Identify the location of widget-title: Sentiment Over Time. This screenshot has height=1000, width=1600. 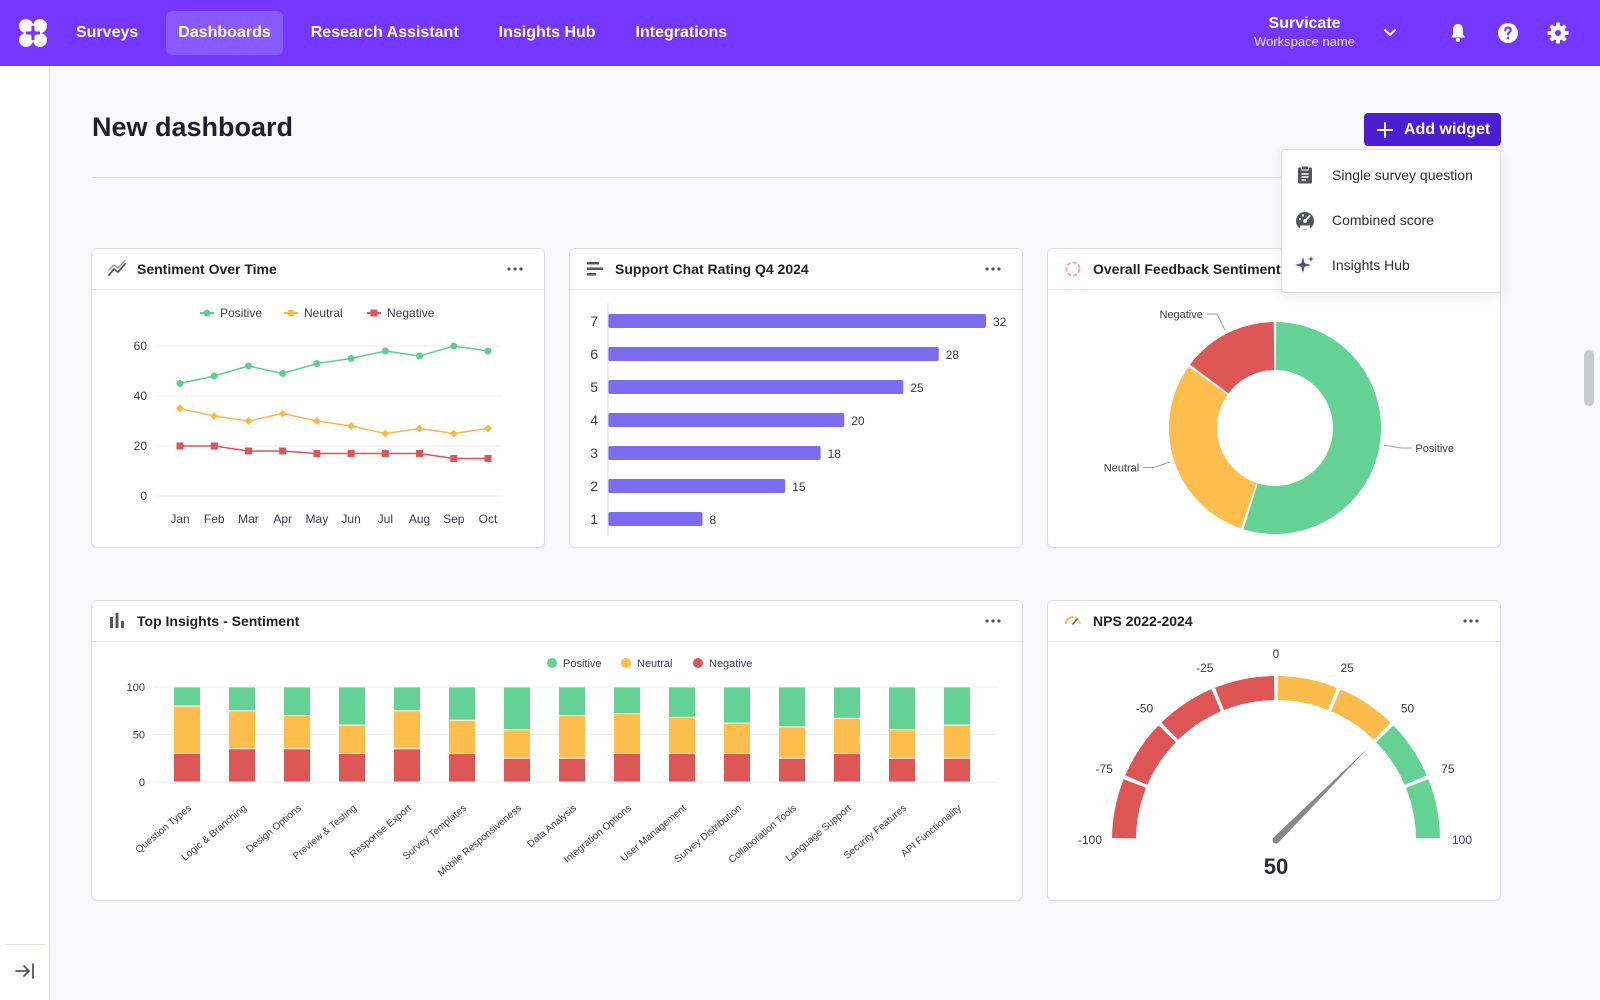
(207, 269).